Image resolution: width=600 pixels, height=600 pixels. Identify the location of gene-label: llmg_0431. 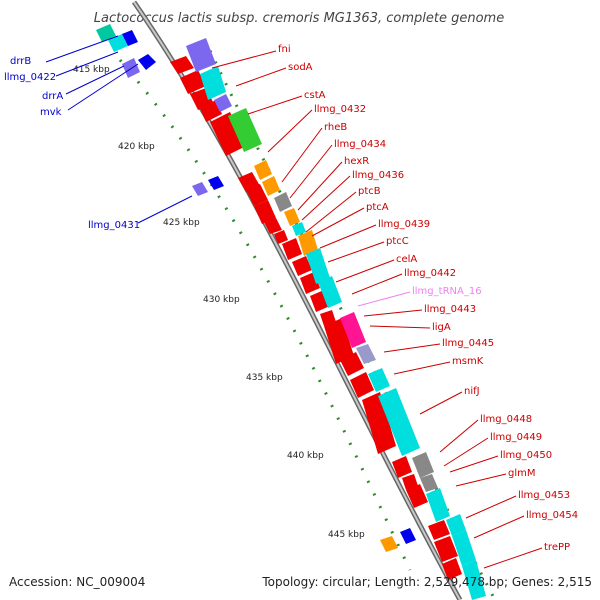
(114, 225).